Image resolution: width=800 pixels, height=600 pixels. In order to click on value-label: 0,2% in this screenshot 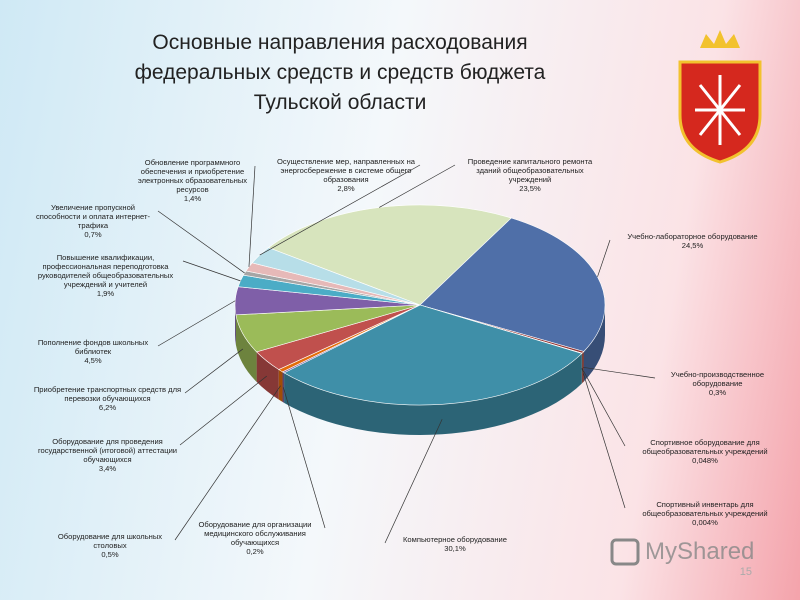, I will do `click(255, 551)`.